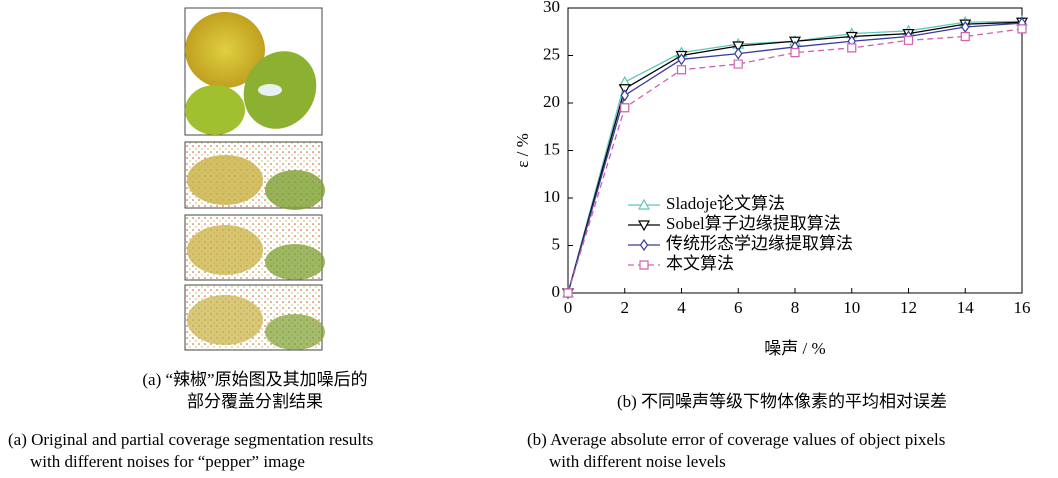 The image size is (1058, 478). I want to click on caption: with different noises for “pepper” image, so click(167, 461).